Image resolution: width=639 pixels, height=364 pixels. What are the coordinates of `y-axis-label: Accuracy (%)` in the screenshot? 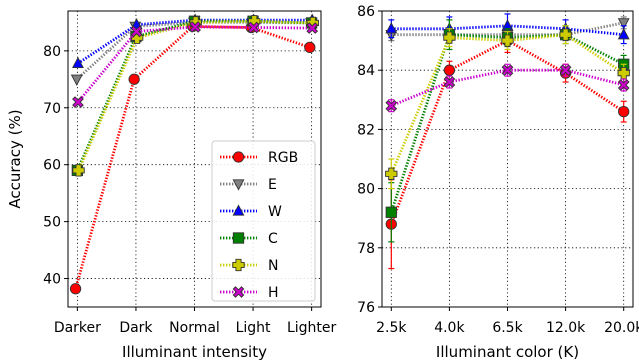 It's located at (15, 158).